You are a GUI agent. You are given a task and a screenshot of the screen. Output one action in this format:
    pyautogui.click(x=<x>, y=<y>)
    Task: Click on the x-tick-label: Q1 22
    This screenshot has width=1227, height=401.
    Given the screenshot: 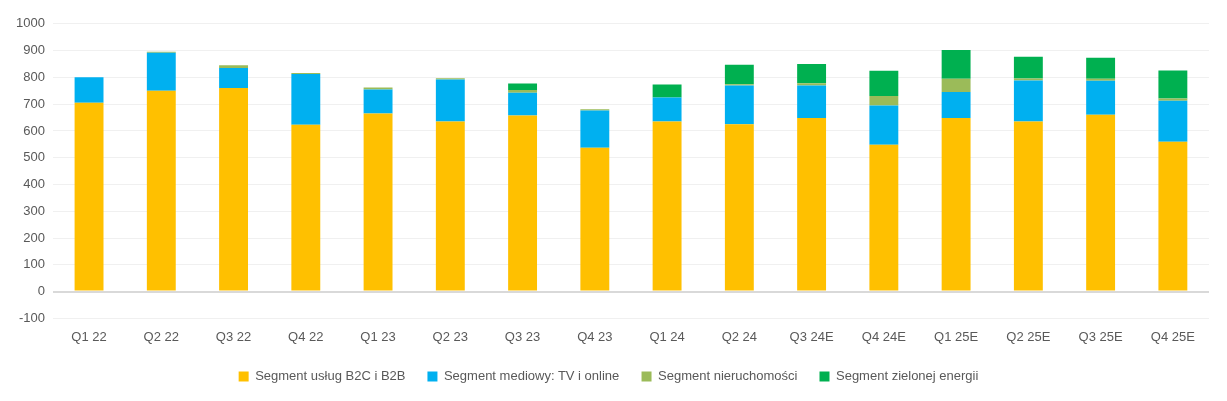 What is the action you would take?
    pyautogui.click(x=89, y=336)
    